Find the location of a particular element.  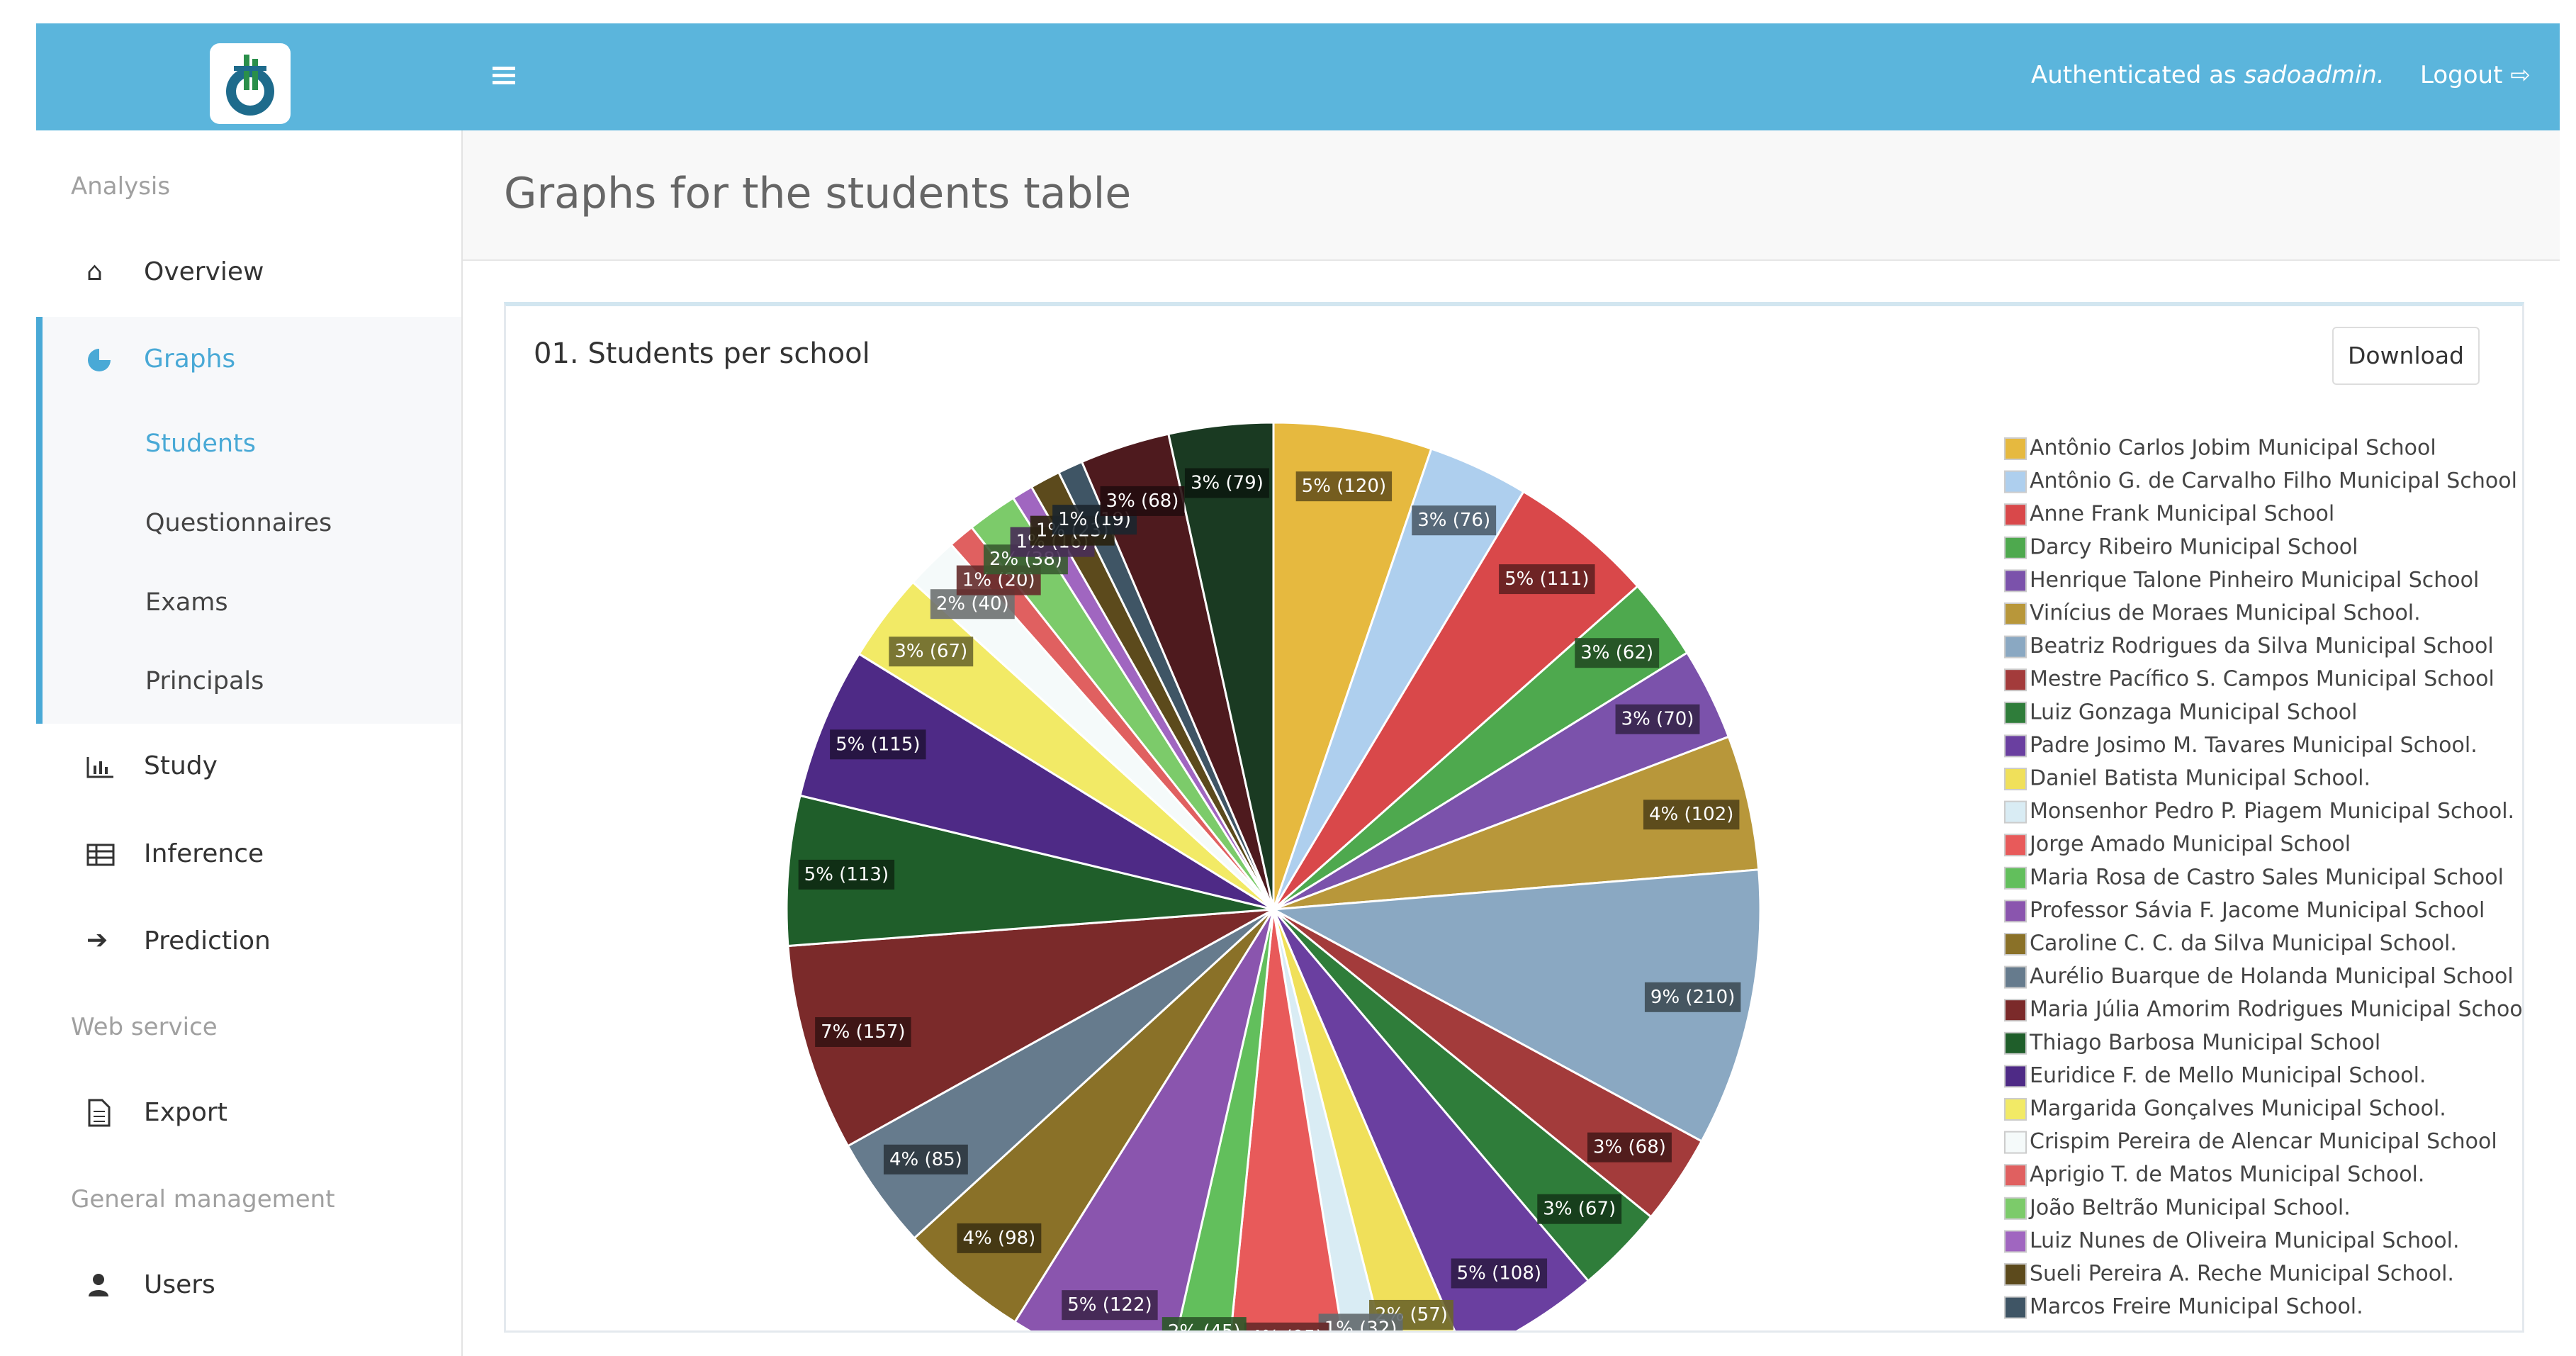

logout: Logout ⇨ is located at coordinates (2475, 75).